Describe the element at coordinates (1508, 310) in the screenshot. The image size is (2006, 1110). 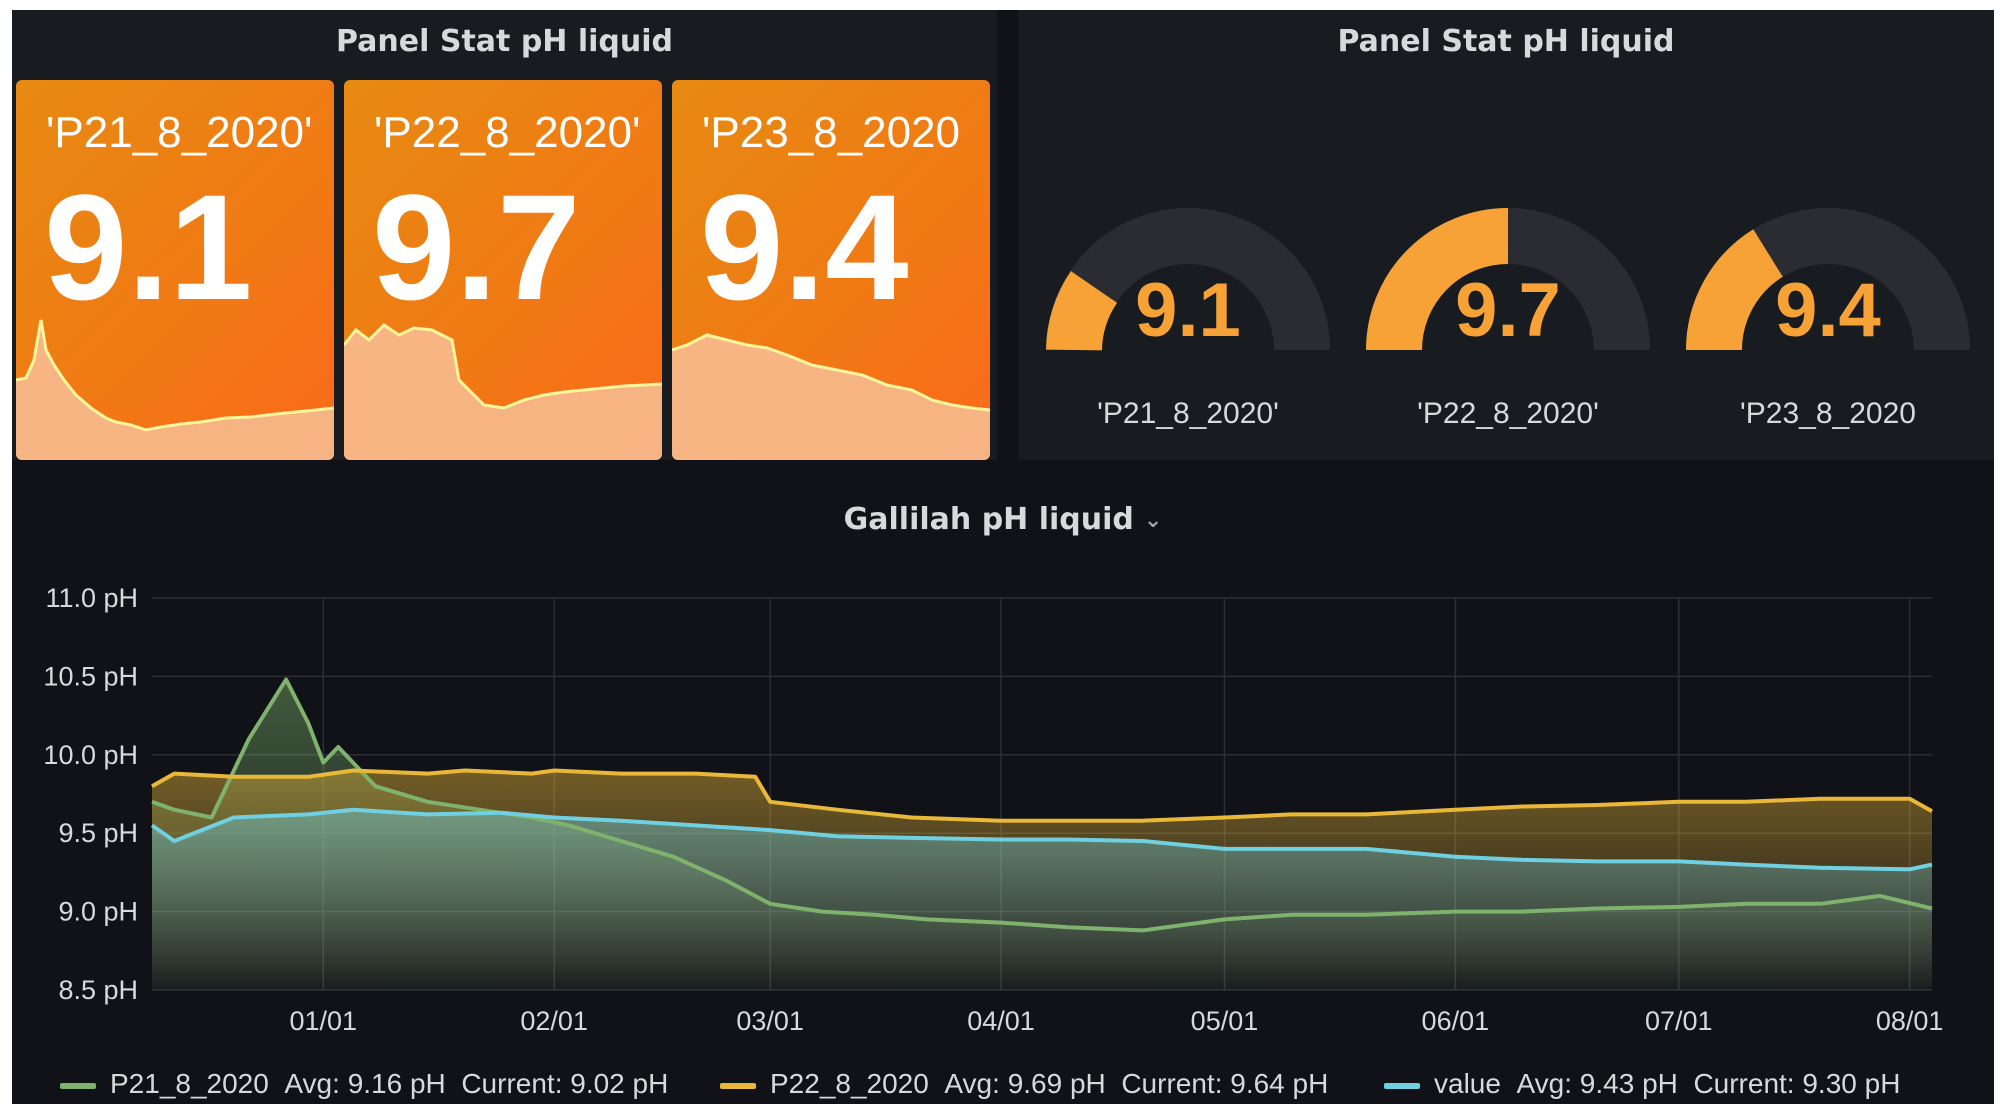
I see `gauge-value: 9.7` at that location.